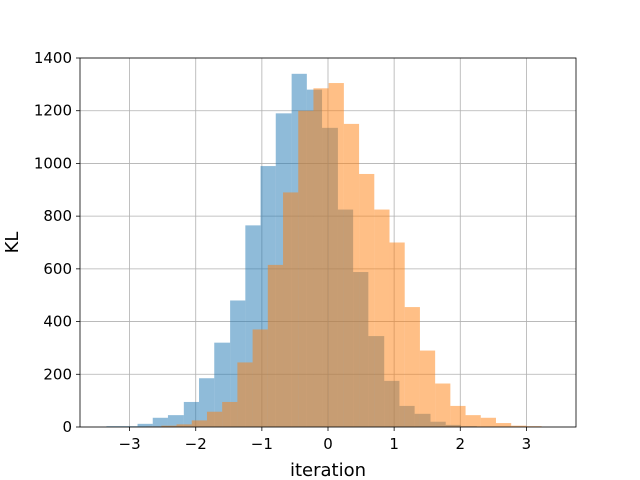  I want to click on x-tick-label: −1, so click(262, 444).